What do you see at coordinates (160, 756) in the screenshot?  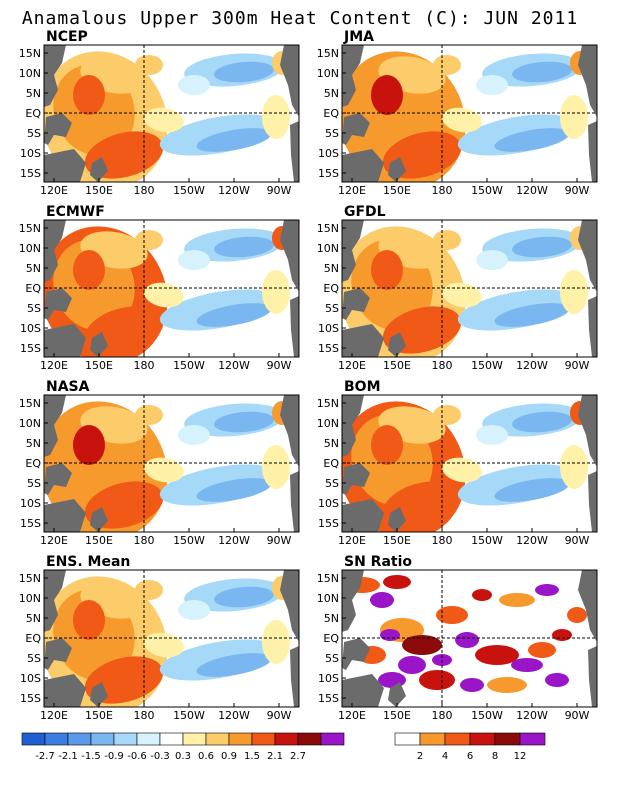 I see `anomaly-colorbar-label: -0.3` at bounding box center [160, 756].